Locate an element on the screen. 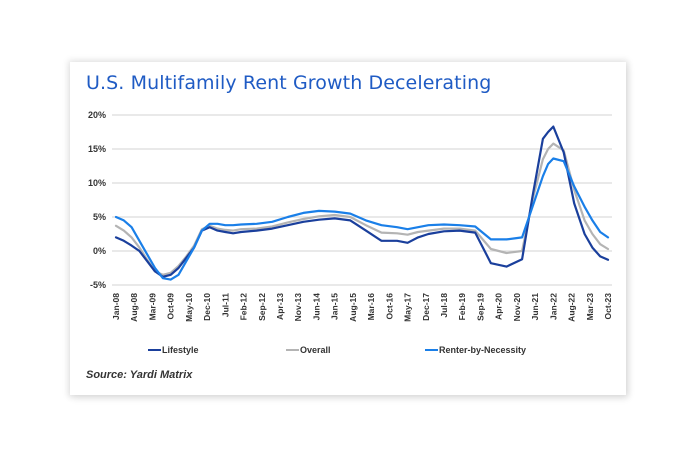 The image size is (700, 456). x-tick-label: May-10 is located at coordinates (189, 307).